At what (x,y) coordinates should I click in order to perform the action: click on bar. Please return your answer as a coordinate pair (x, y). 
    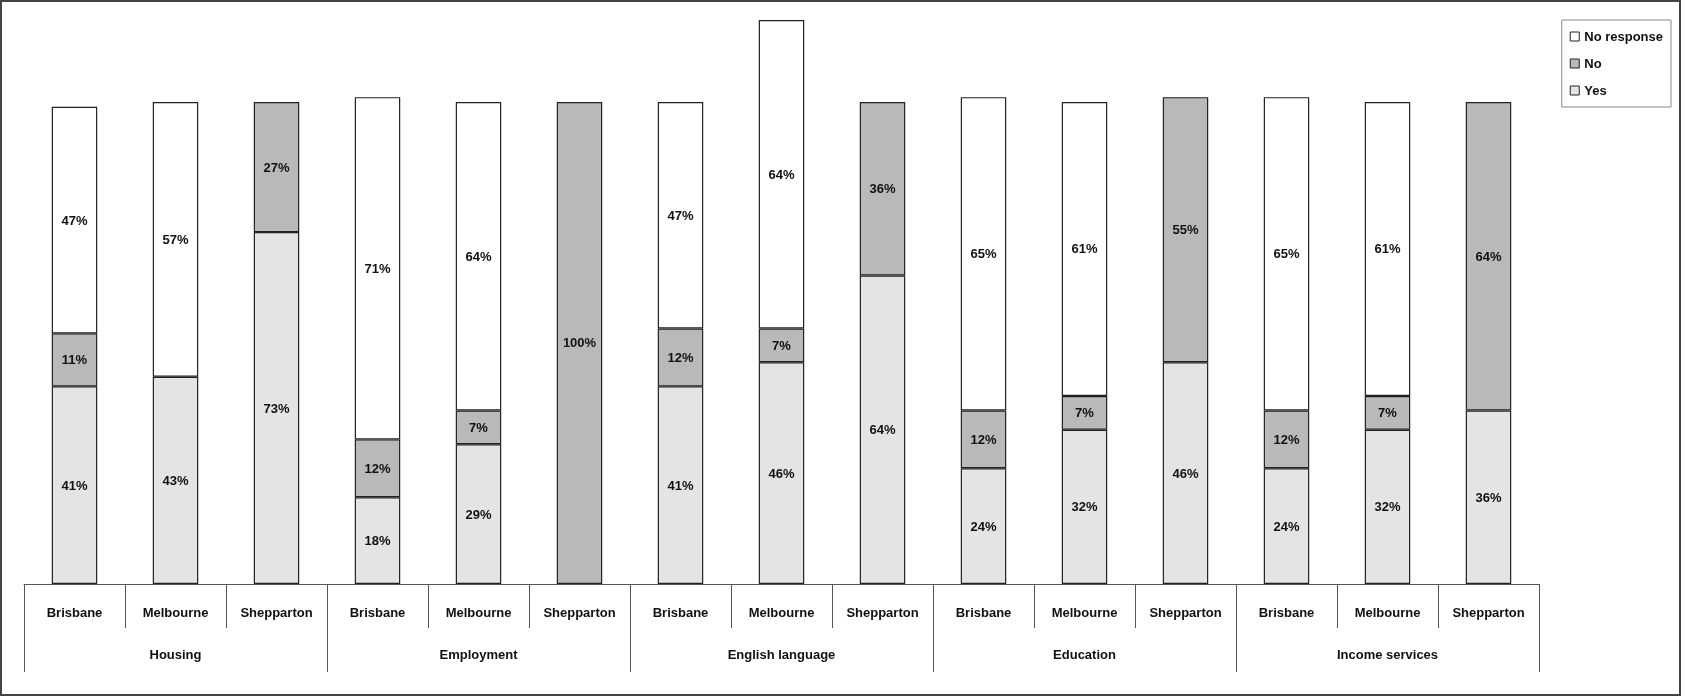
    Looking at the image, I should click on (579, 342).